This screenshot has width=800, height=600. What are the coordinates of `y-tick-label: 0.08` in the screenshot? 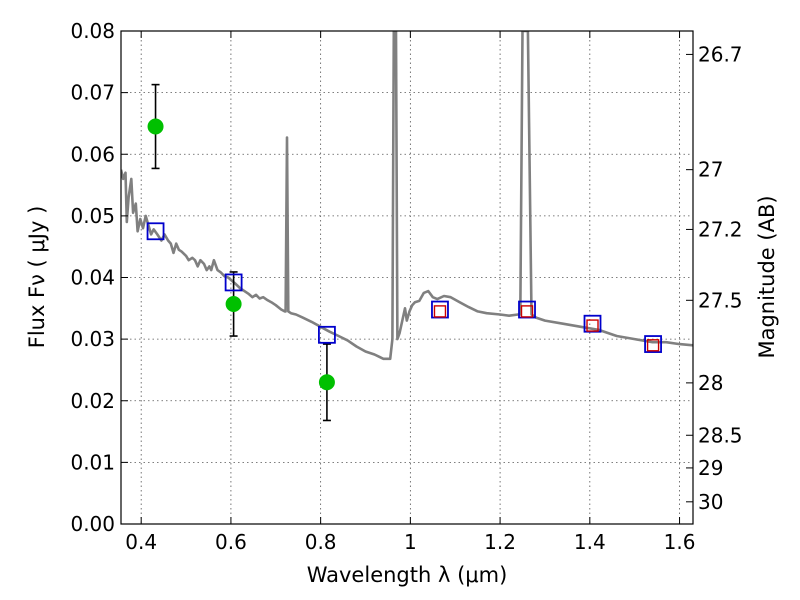 It's located at (92, 31).